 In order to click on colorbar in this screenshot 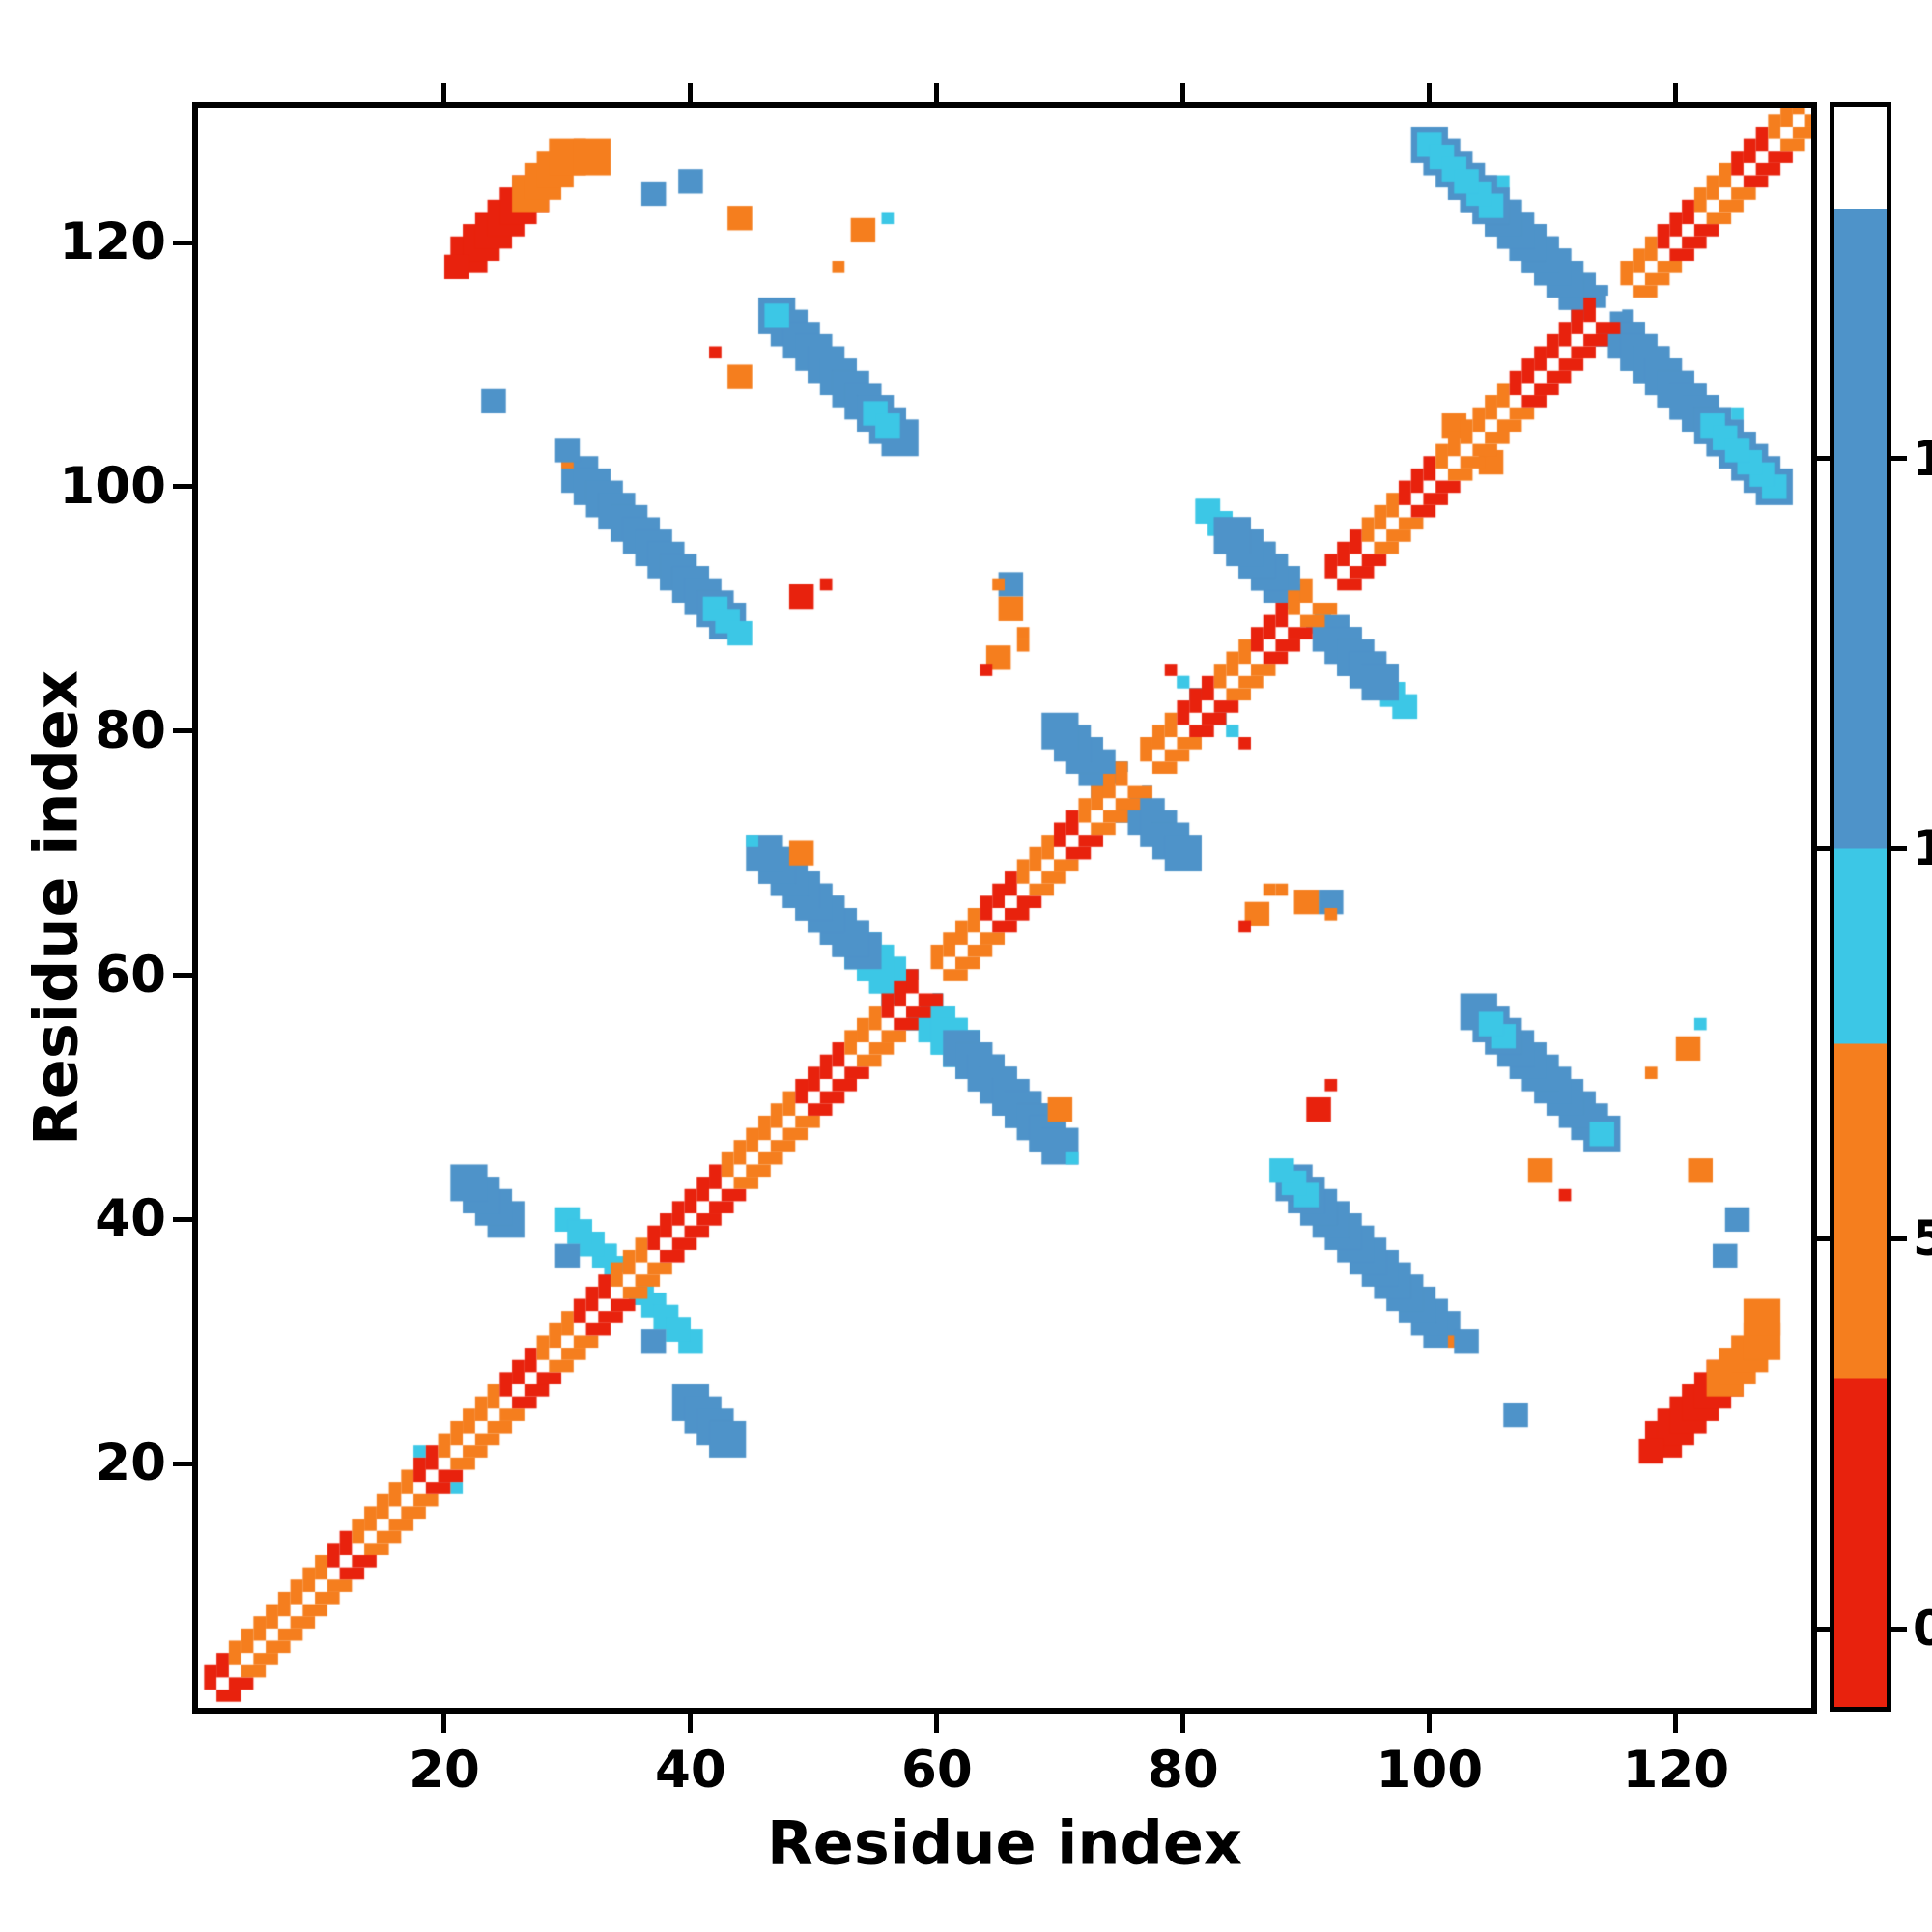, I will do `click(1860, 907)`.